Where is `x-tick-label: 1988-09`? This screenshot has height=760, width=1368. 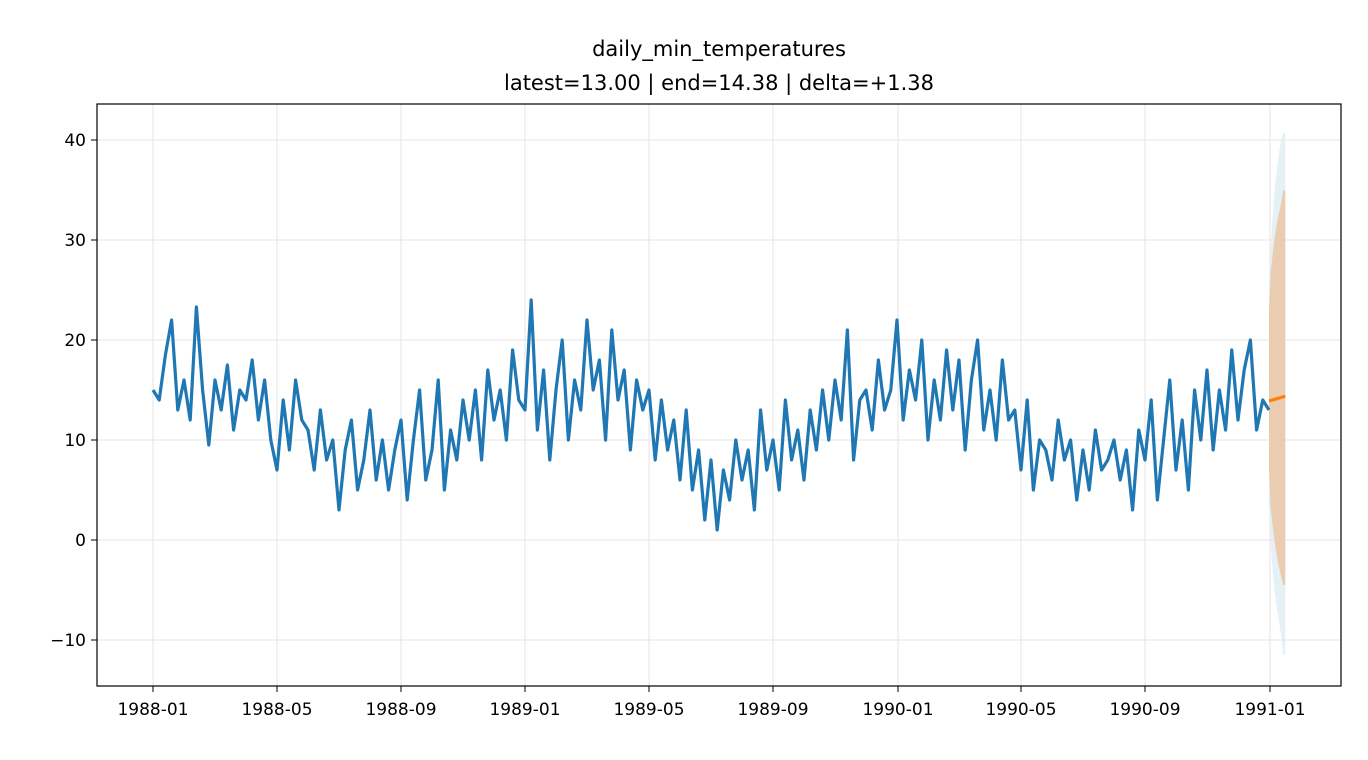 x-tick-label: 1988-09 is located at coordinates (400, 710).